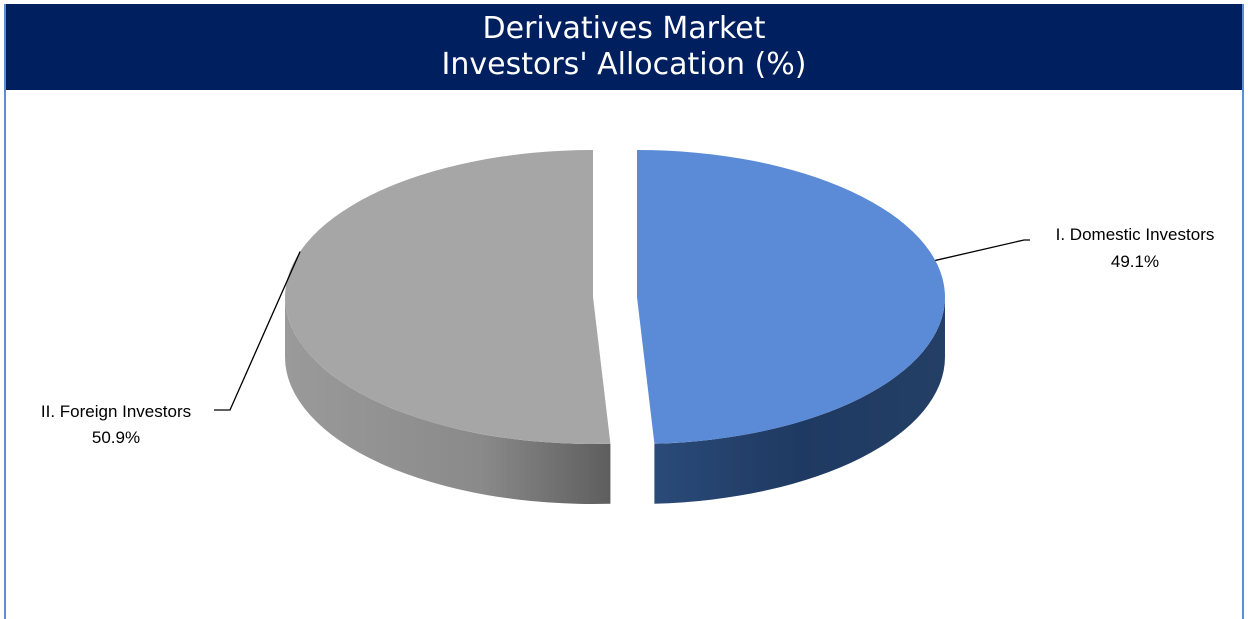 The width and height of the screenshot is (1248, 619). Describe the element at coordinates (624, 28) in the screenshot. I see `chart-title-line-1: Derivatives Market` at that location.